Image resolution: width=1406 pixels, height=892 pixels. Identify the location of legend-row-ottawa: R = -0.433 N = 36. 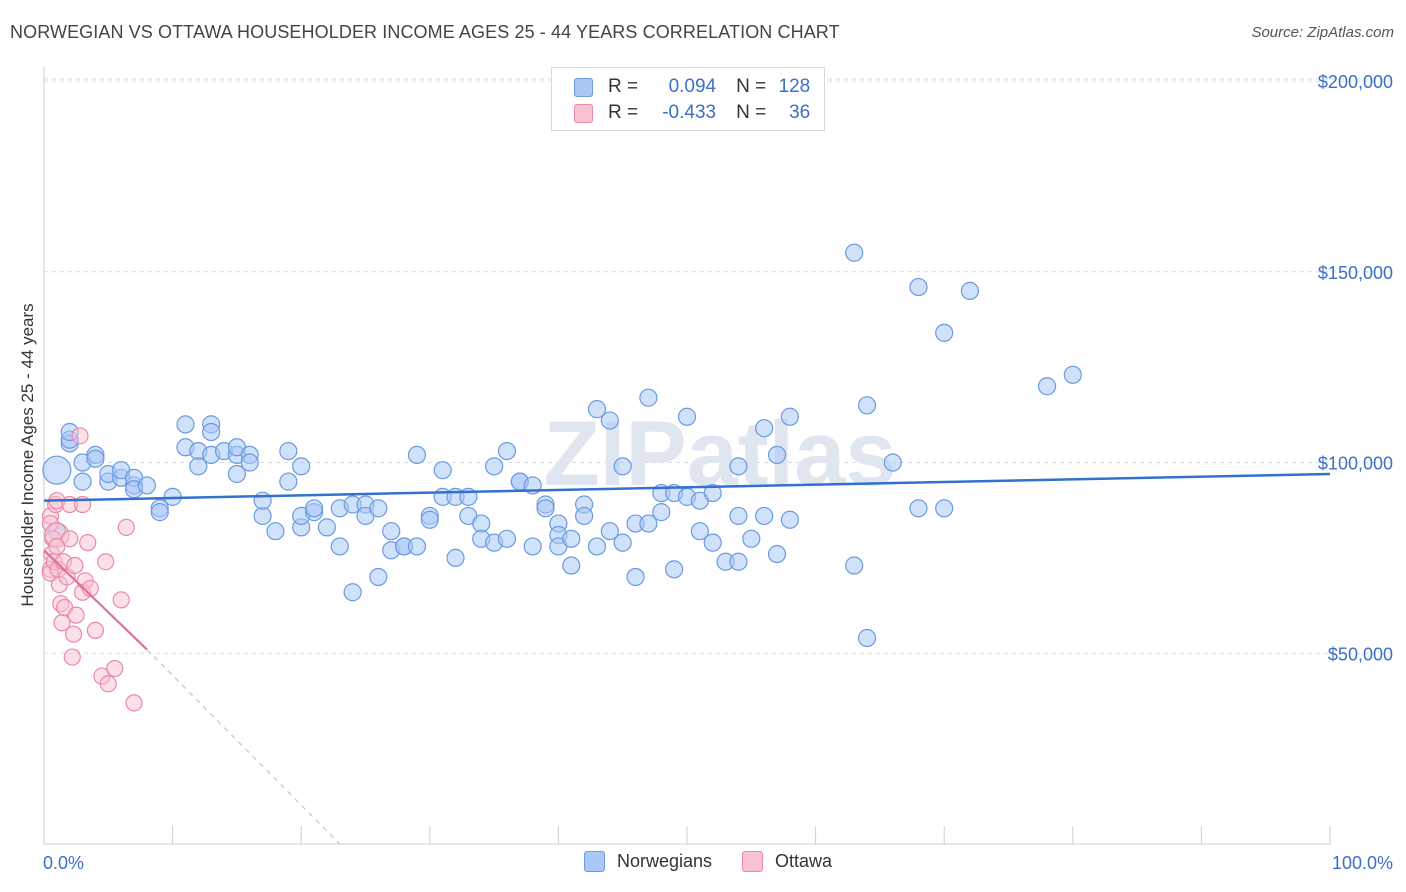
(692, 113).